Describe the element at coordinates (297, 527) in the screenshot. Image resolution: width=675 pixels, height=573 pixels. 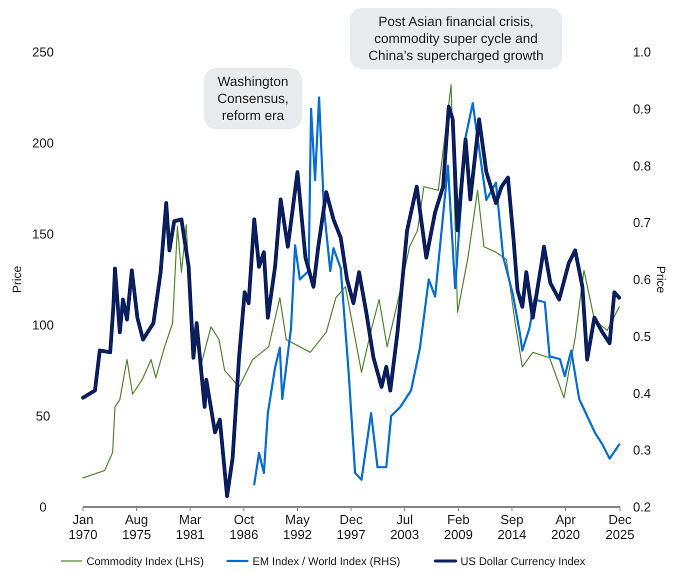
I see `x-tick-label: May 1992` at that location.